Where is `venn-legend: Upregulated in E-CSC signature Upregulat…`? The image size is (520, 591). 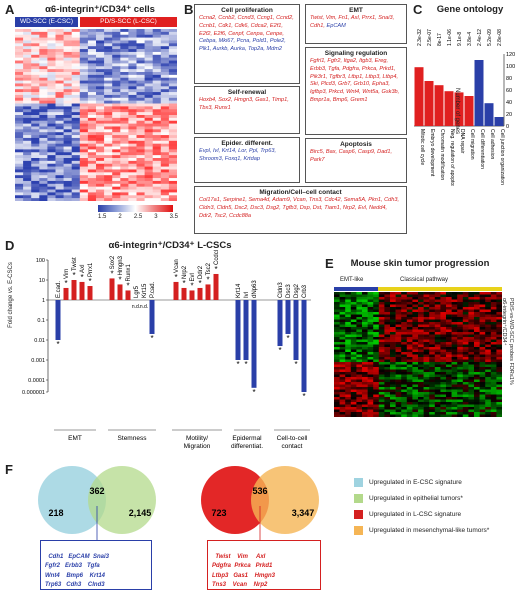
venn-legend: Upregulated in E-CSC signature Upregulat… is located at coordinates (421, 510).